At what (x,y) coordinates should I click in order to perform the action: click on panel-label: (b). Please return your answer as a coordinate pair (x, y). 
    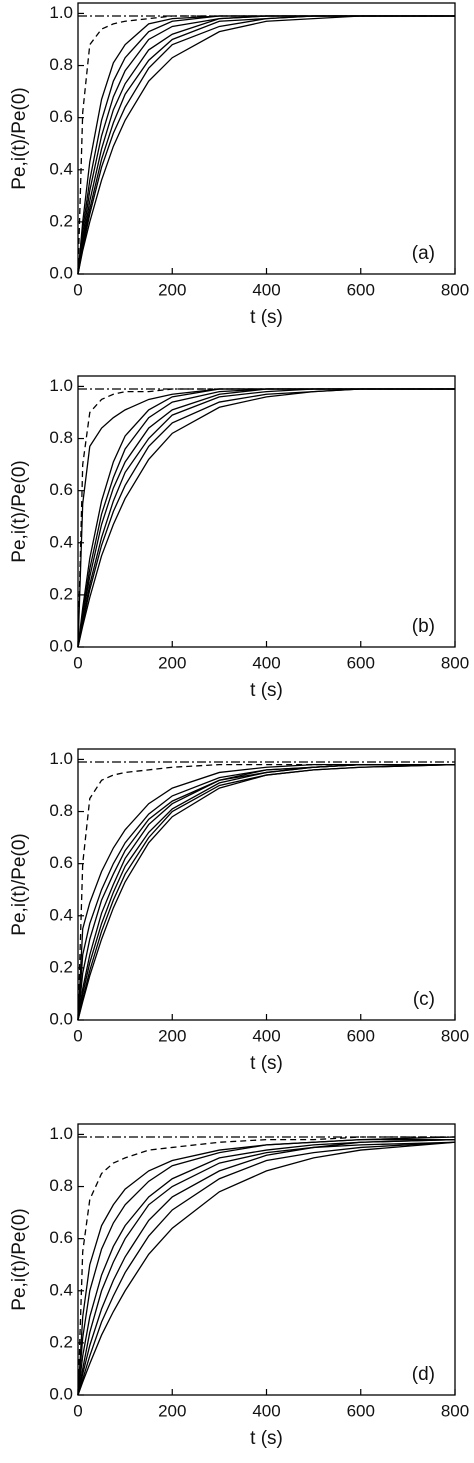
    Looking at the image, I should click on (423, 626).